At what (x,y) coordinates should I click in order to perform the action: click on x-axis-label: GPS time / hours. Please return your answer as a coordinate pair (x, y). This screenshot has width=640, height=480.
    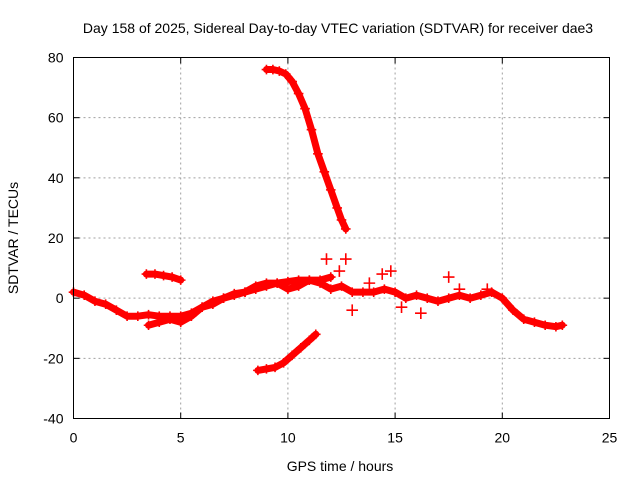
    Looking at the image, I should click on (340, 466).